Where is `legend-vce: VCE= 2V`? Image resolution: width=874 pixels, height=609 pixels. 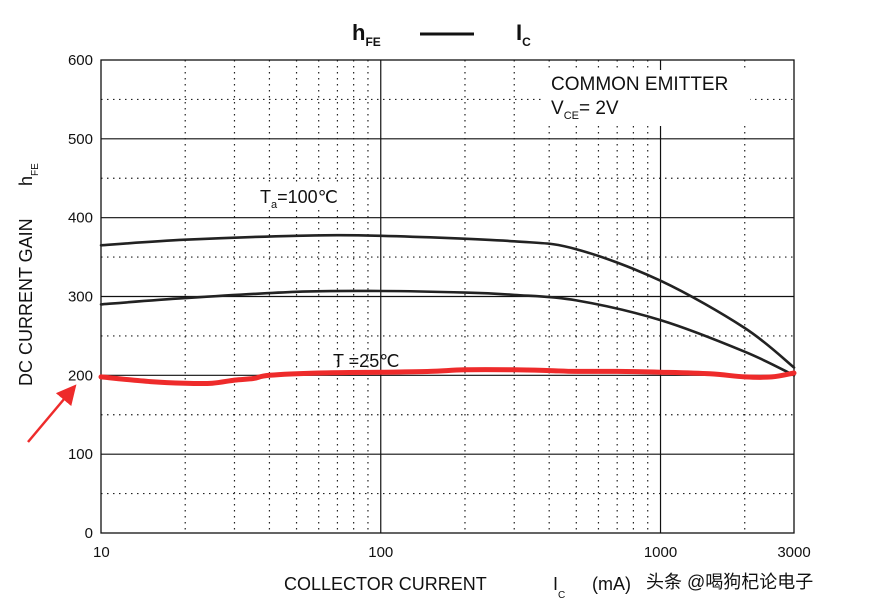
legend-vce: VCE= 2V is located at coordinates (585, 110).